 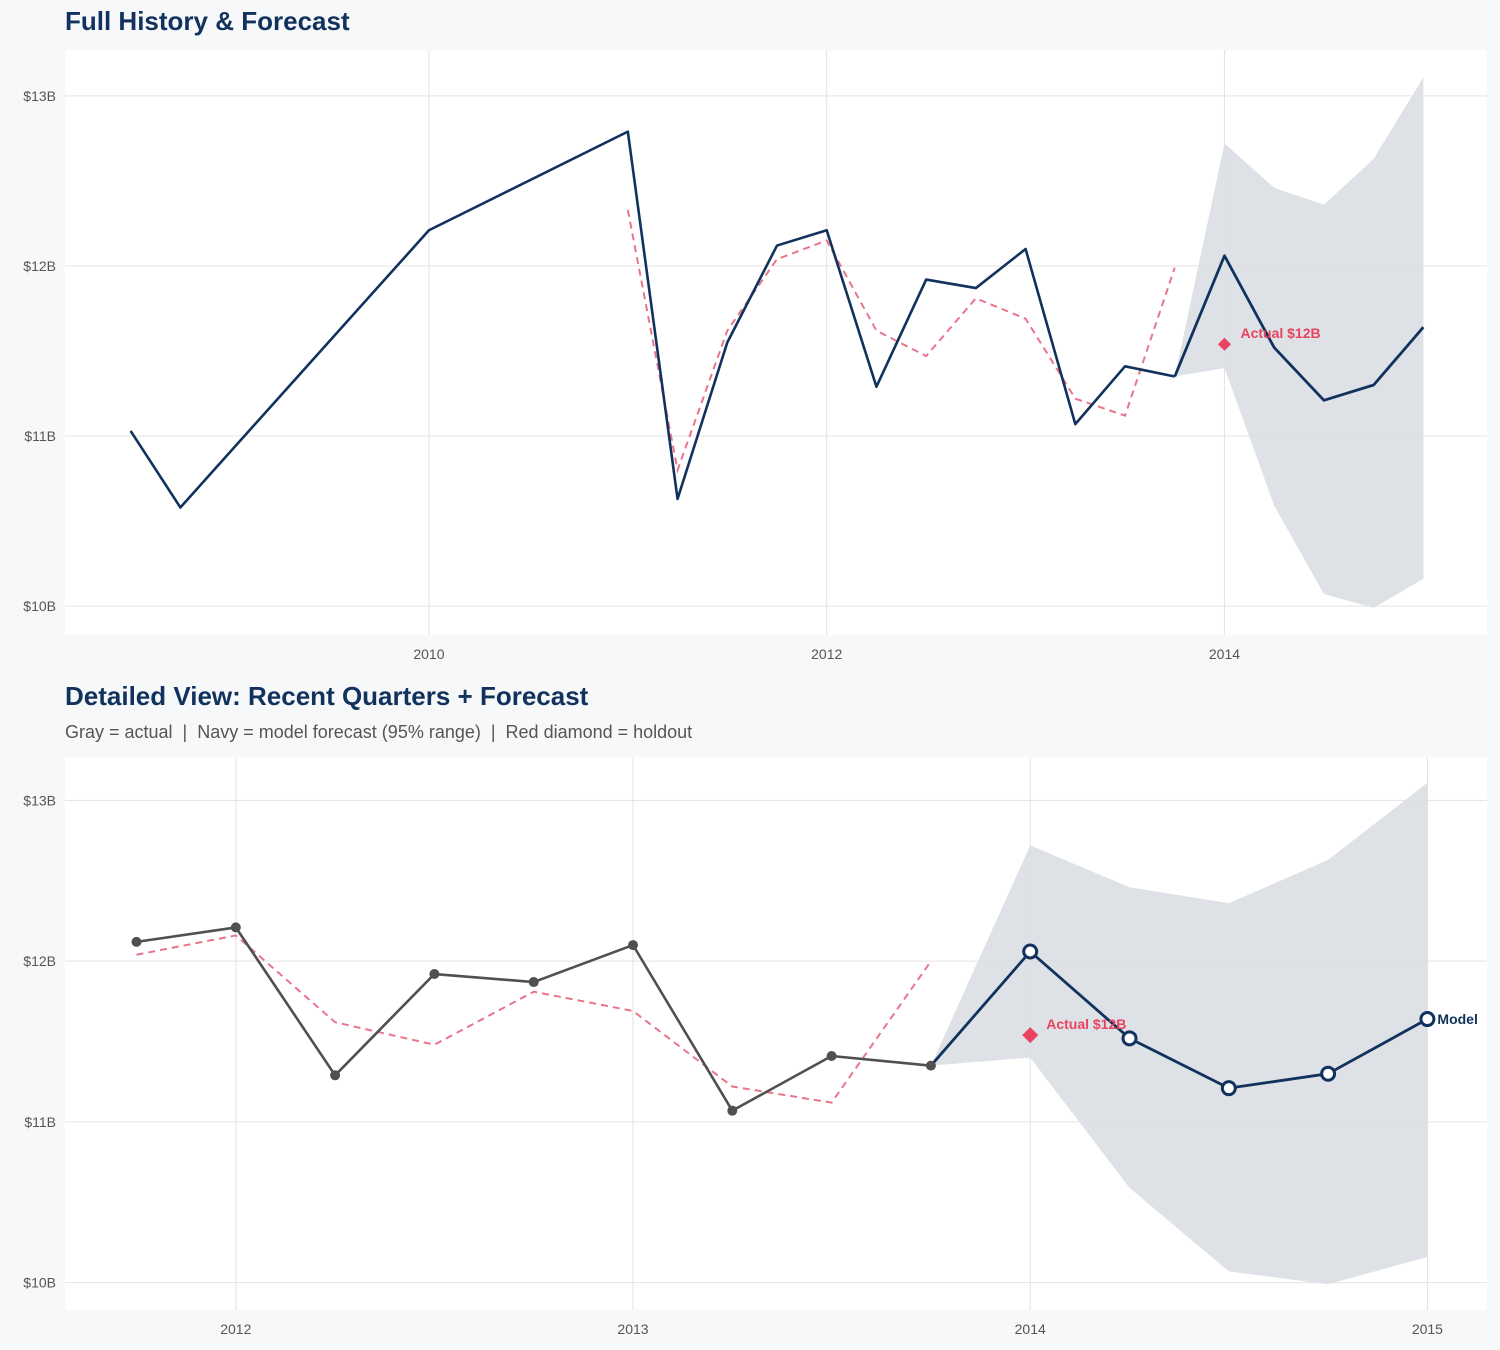 I want to click on x-tick-label: 2010, so click(x=428, y=654).